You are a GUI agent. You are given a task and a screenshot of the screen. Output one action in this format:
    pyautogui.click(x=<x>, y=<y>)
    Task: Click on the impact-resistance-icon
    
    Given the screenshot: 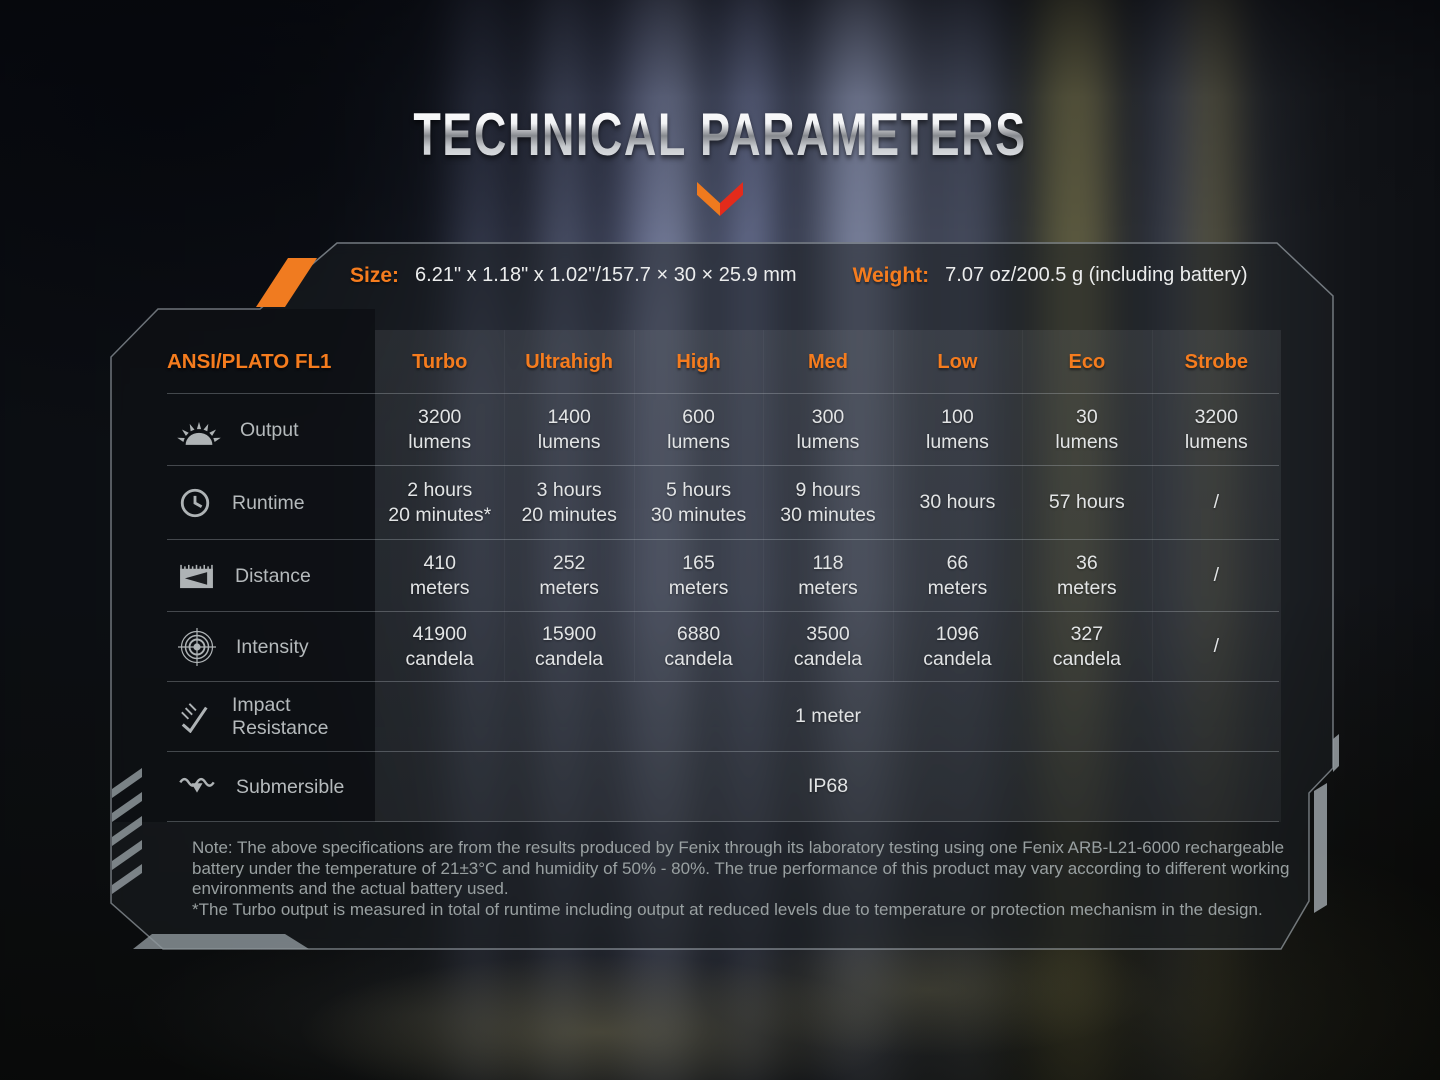 What is the action you would take?
    pyautogui.click(x=194, y=718)
    